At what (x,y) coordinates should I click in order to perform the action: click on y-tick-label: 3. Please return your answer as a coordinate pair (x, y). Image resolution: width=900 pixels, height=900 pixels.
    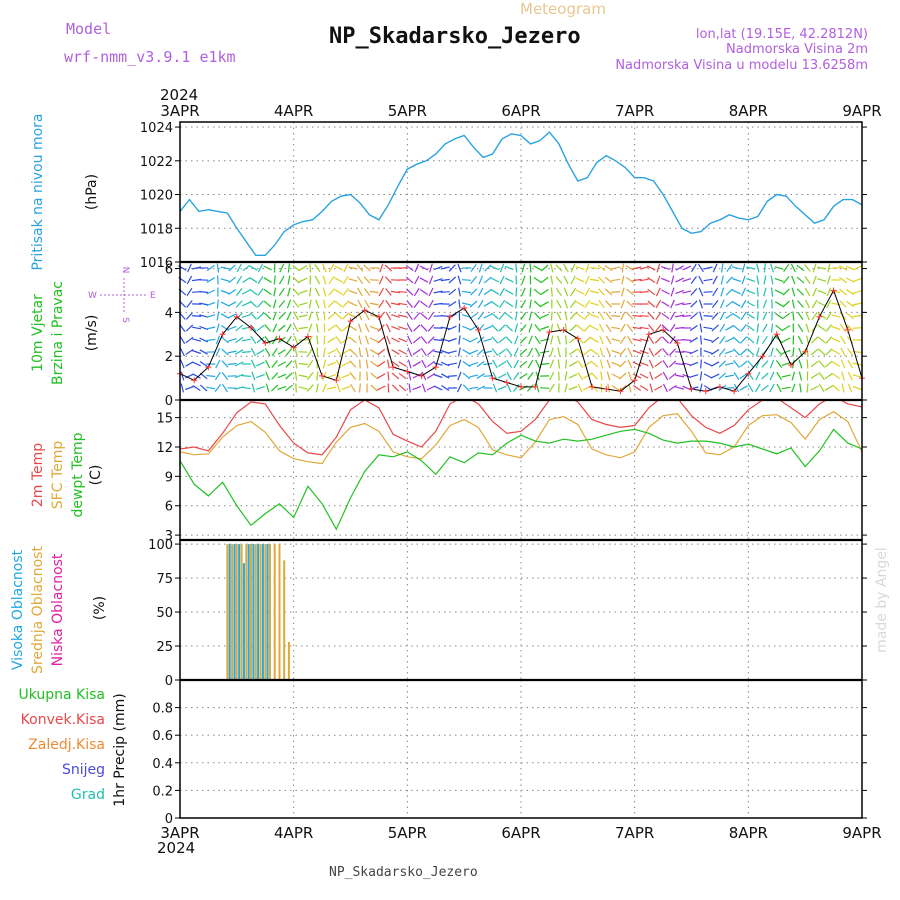
    Looking at the image, I should click on (169, 536).